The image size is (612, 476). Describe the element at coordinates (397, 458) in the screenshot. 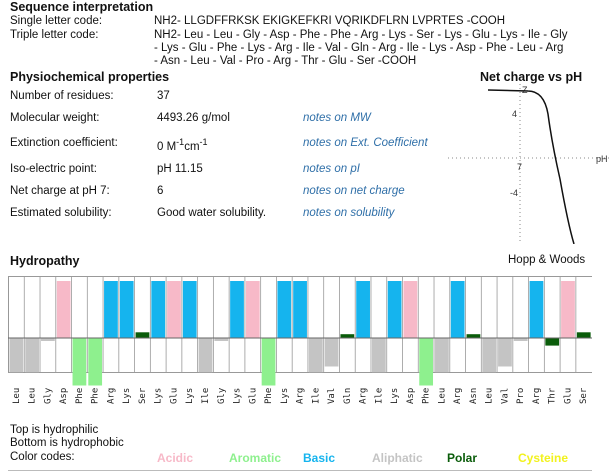

I see `legend-aliphatic: Aliphatic` at that location.